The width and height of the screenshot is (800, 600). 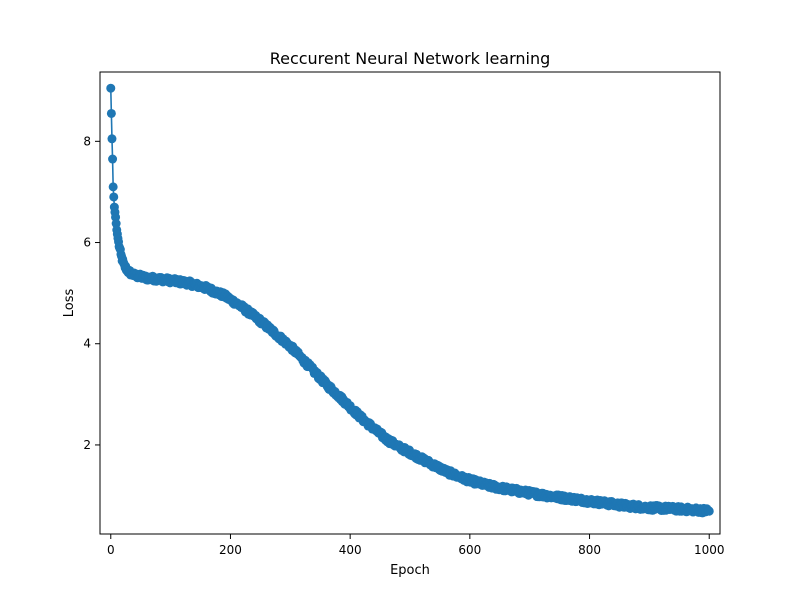 I want to click on x-tick-label: 200, so click(x=230, y=550).